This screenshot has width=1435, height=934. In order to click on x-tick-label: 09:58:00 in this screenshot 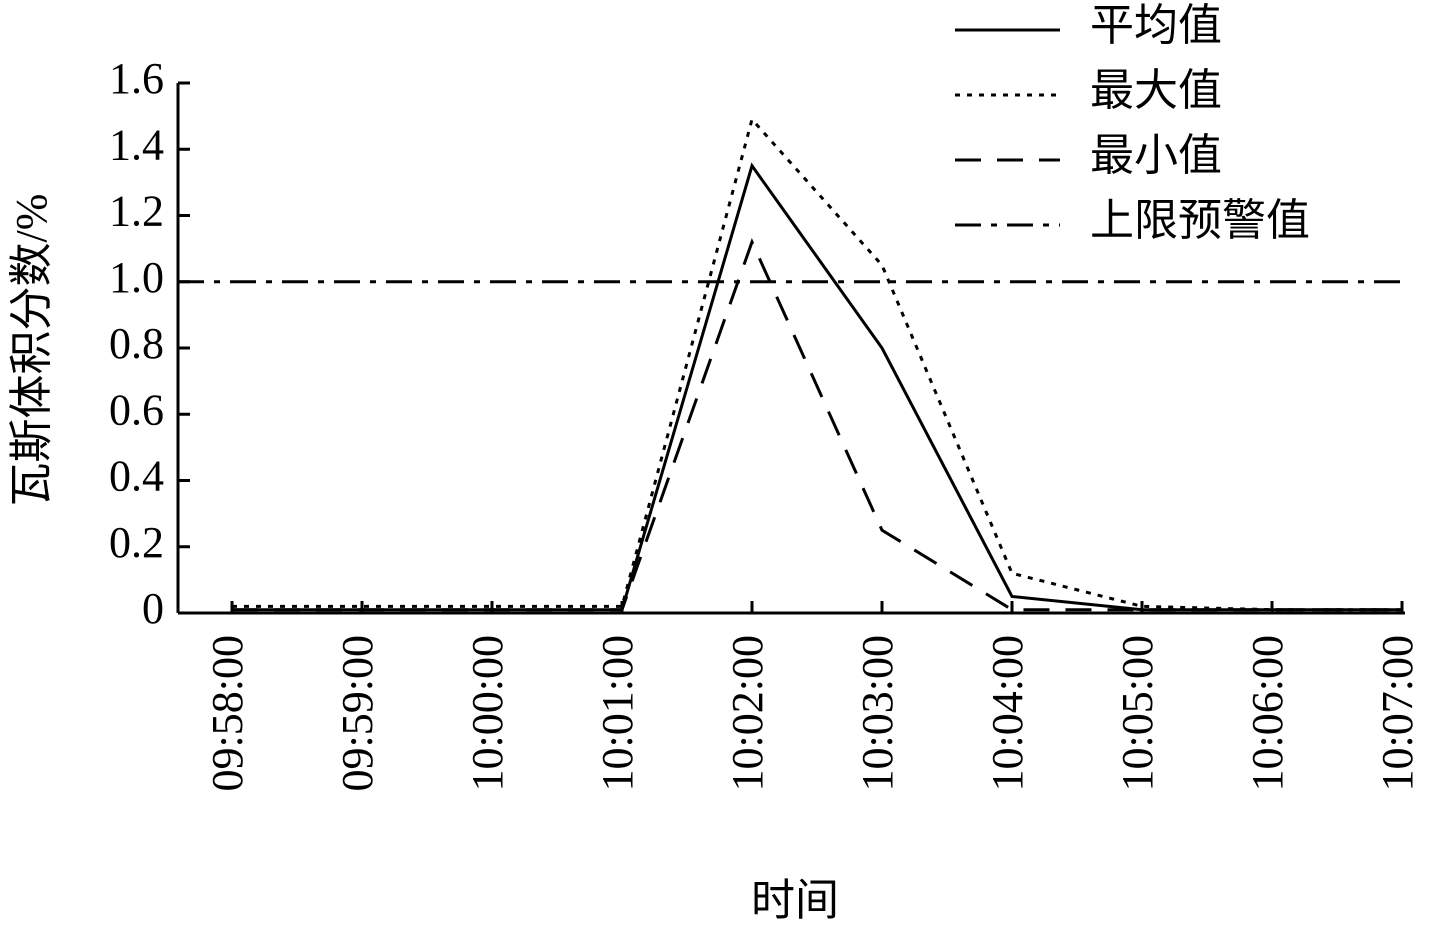, I will do `click(227, 713)`.